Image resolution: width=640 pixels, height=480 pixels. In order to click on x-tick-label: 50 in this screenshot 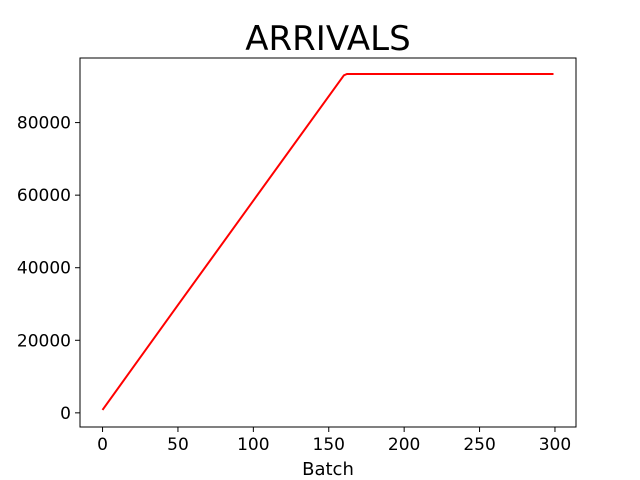, I will do `click(178, 445)`.